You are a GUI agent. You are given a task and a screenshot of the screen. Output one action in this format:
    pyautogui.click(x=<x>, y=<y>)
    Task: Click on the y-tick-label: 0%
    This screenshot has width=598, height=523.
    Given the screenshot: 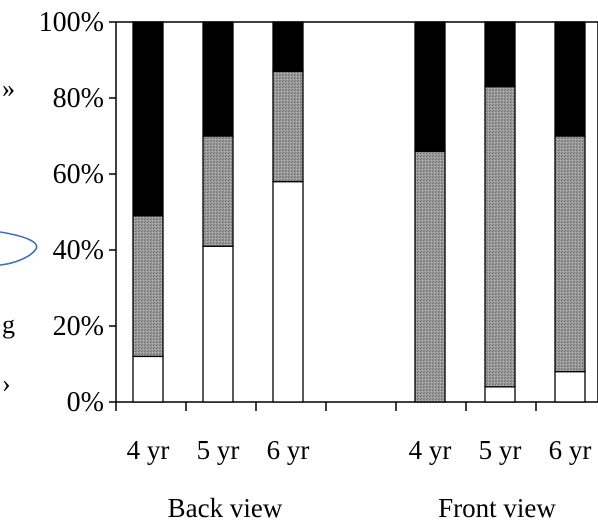 What is the action you would take?
    pyautogui.click(x=85, y=402)
    